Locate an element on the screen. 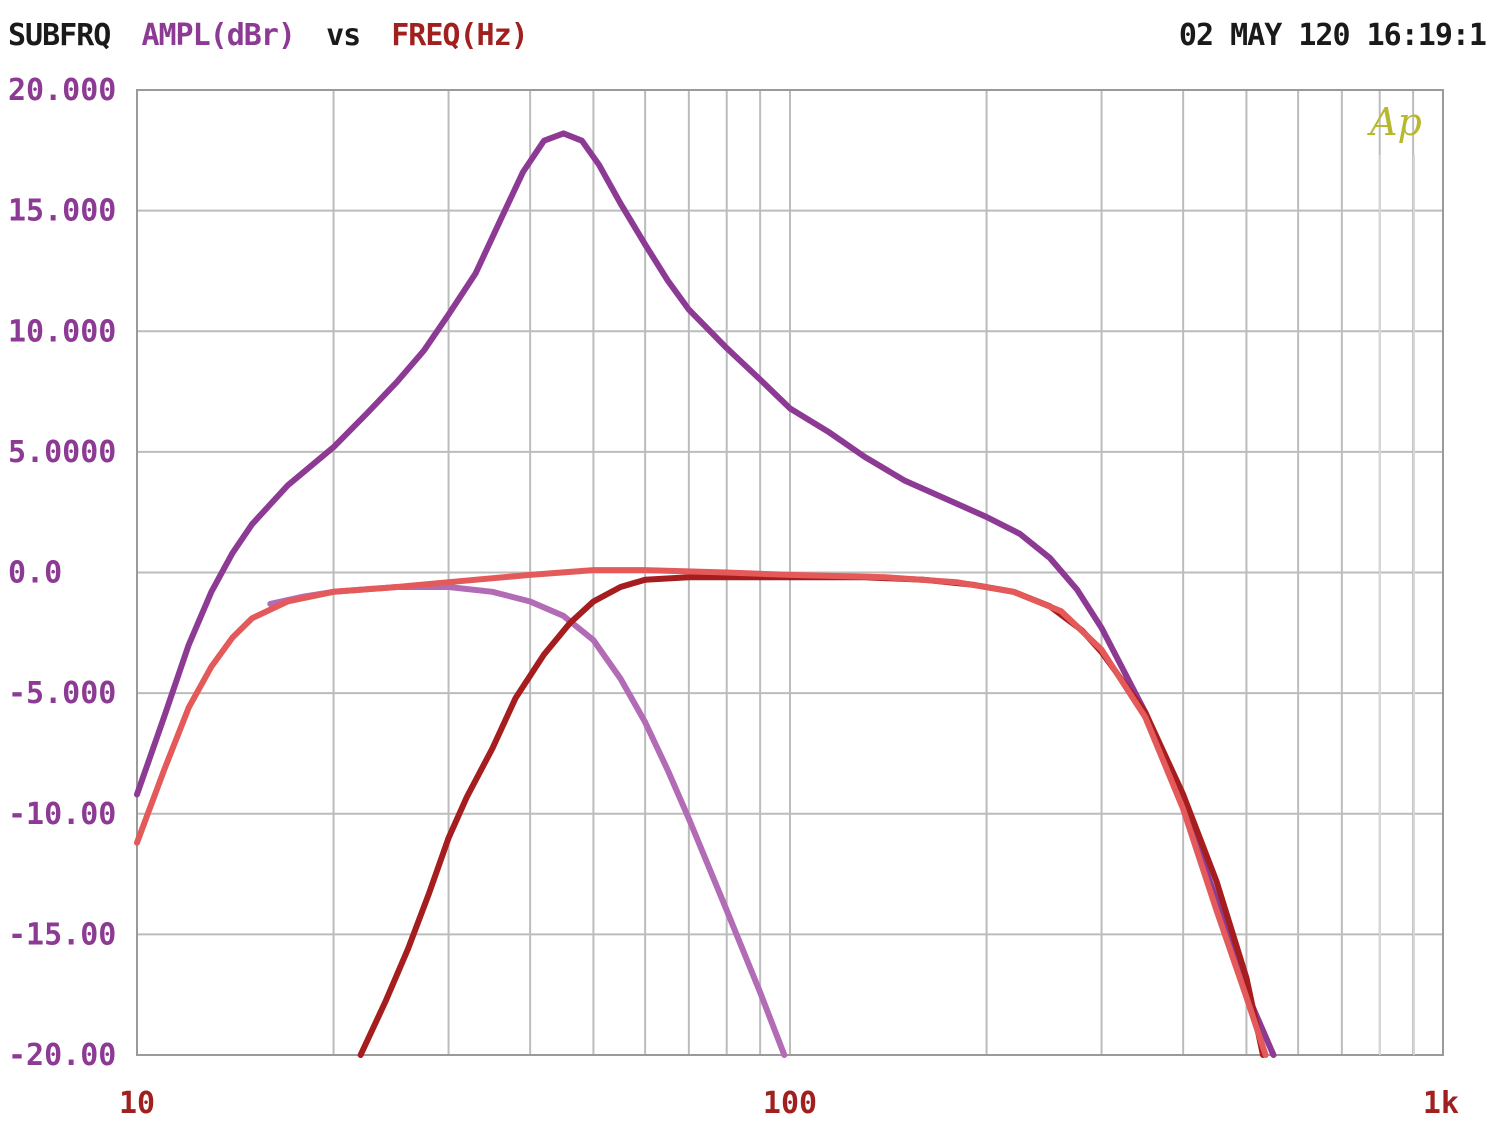  vs-label: vs is located at coordinates (343, 35).